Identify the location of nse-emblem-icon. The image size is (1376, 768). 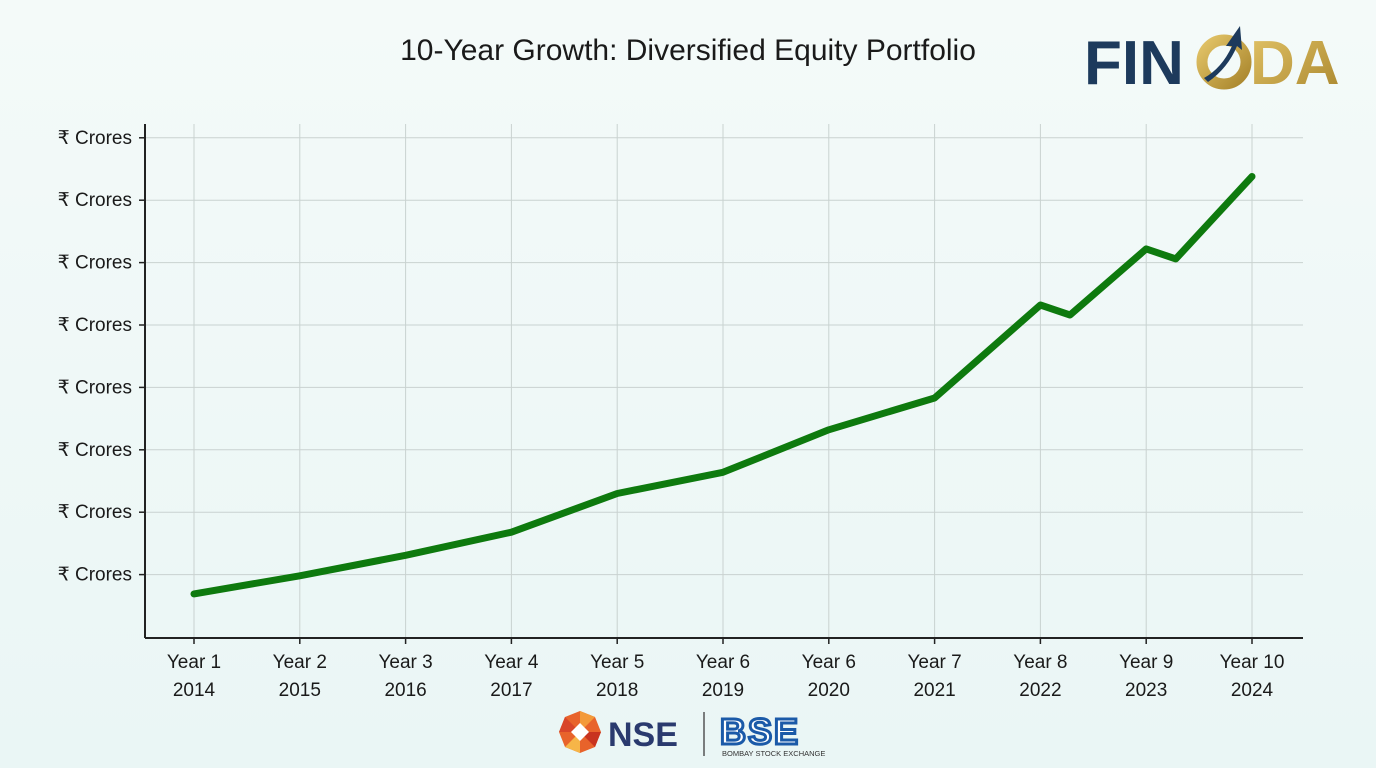
(580, 732).